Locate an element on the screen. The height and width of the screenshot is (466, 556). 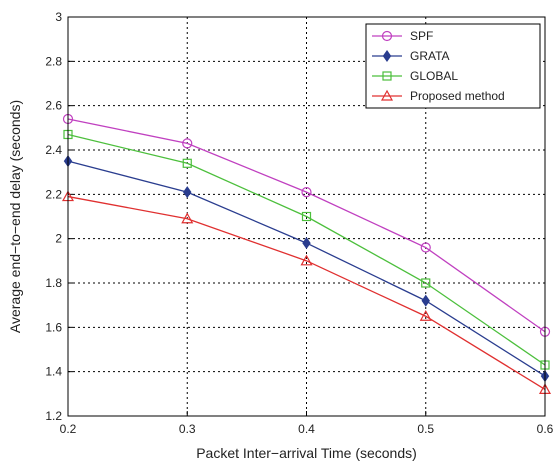
legend-entry-global: GLOBAL is located at coordinates (415, 76).